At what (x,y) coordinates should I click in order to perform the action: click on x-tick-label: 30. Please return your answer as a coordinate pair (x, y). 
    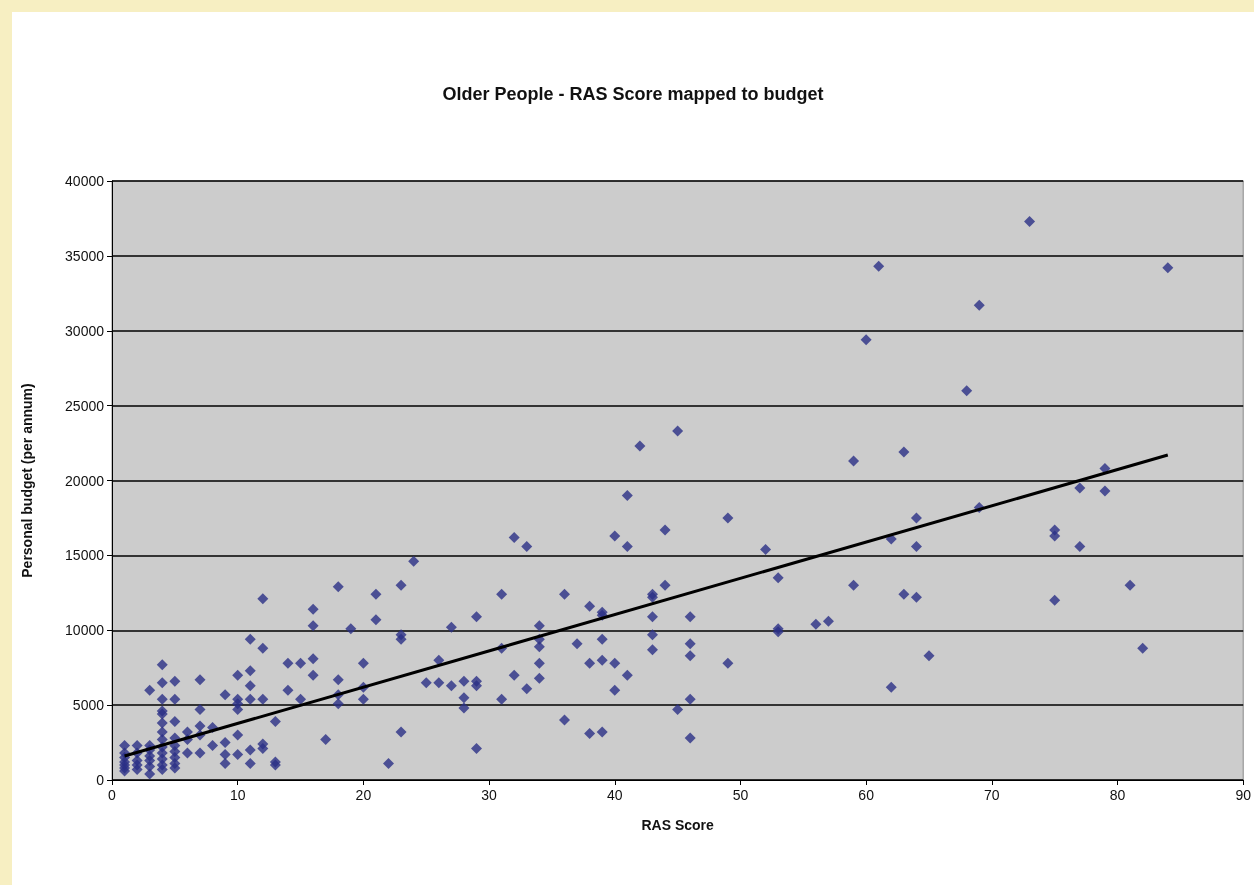
    Looking at the image, I should click on (489, 795).